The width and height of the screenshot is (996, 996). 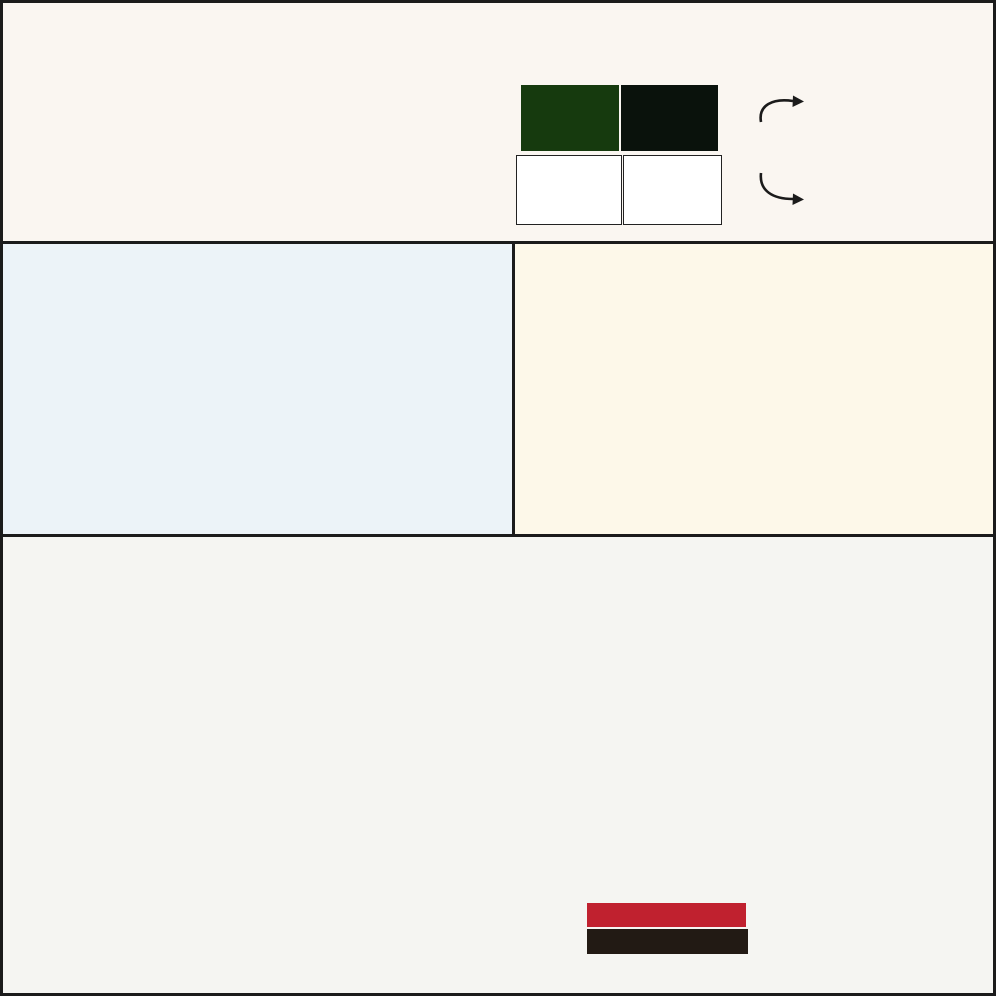 I want to click on curved-arrow-down-icon, so click(x=776, y=186).